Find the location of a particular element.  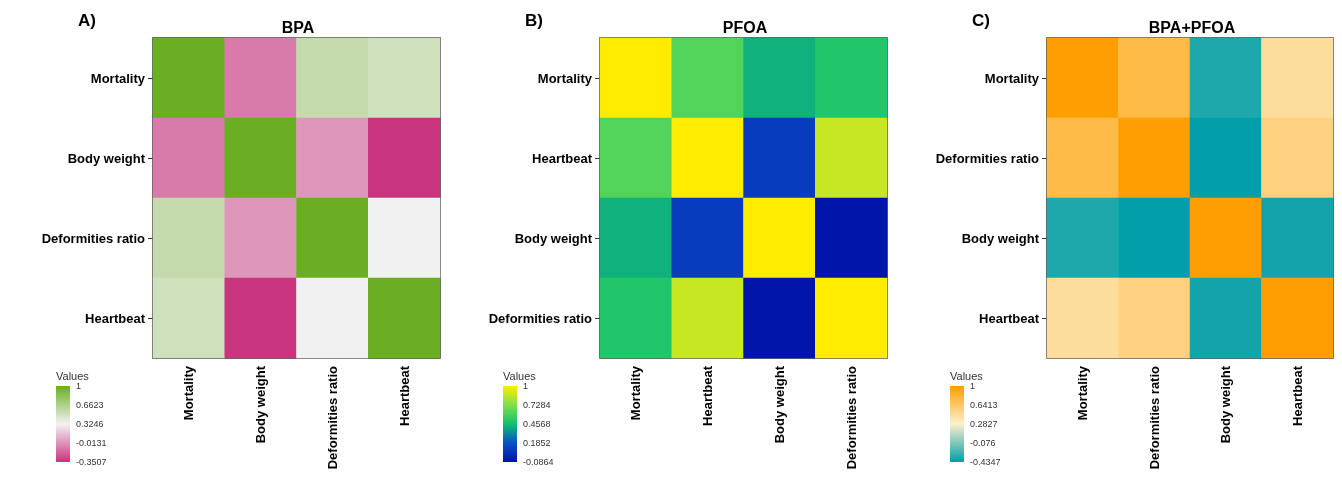

text: B) is located at coordinates (534, 20).